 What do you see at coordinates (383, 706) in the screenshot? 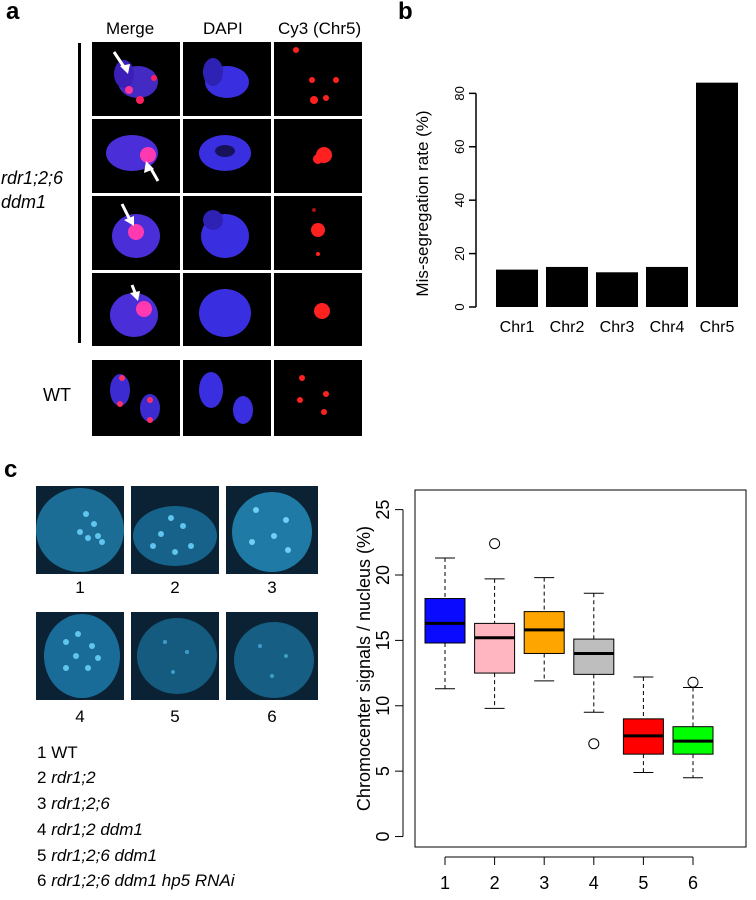
I see `y-tick-label: 10` at bounding box center [383, 706].